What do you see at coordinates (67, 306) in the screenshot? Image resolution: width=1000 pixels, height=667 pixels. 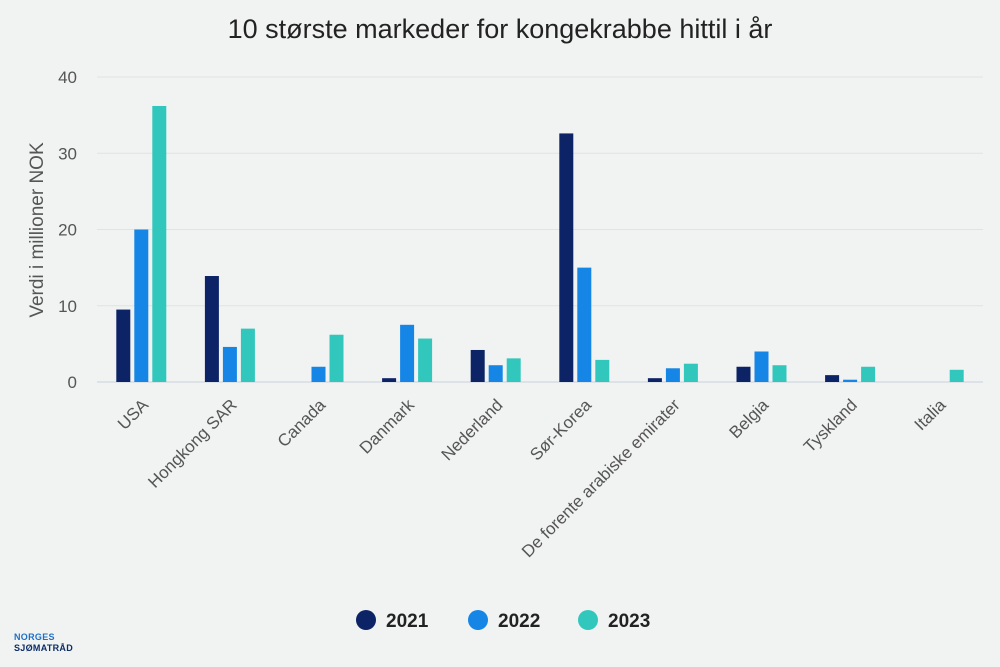 I see `y-tick-label: 10` at bounding box center [67, 306].